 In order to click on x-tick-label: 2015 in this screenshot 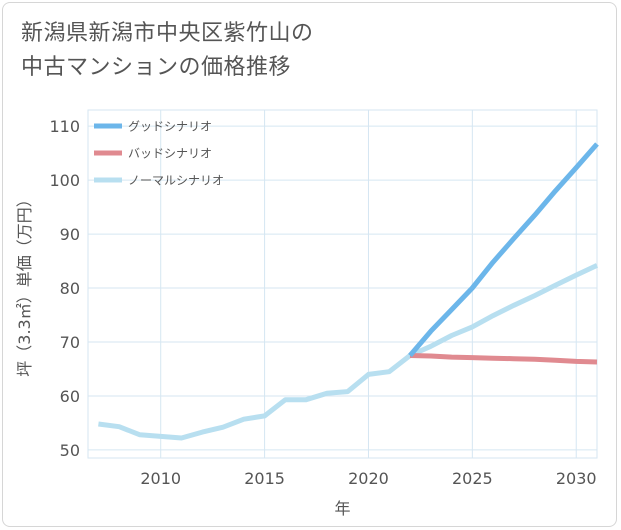, I will do `click(264, 478)`.